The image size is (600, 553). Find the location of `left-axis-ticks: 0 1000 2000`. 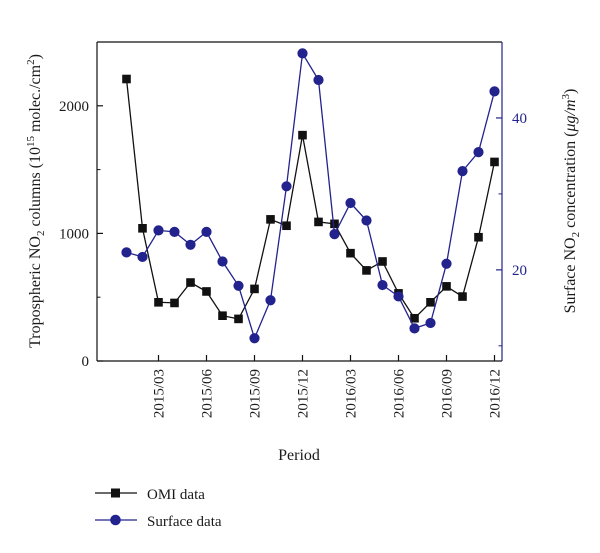

left-axis-ticks: 0 1000 2000 is located at coordinates (81, 234).